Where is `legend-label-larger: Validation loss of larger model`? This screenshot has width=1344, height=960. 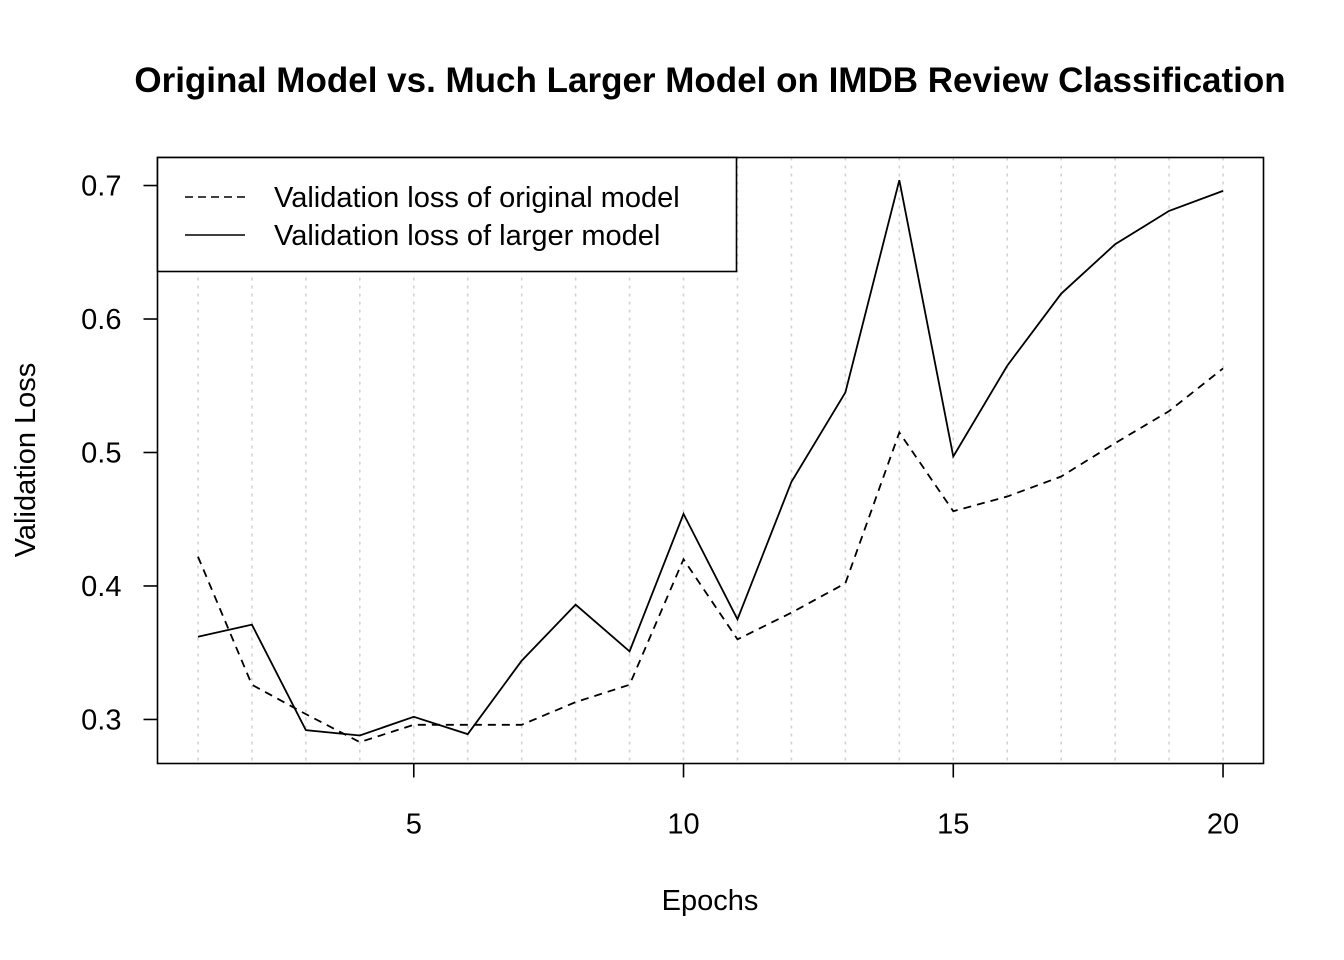 legend-label-larger: Validation loss of larger model is located at coordinates (467, 236).